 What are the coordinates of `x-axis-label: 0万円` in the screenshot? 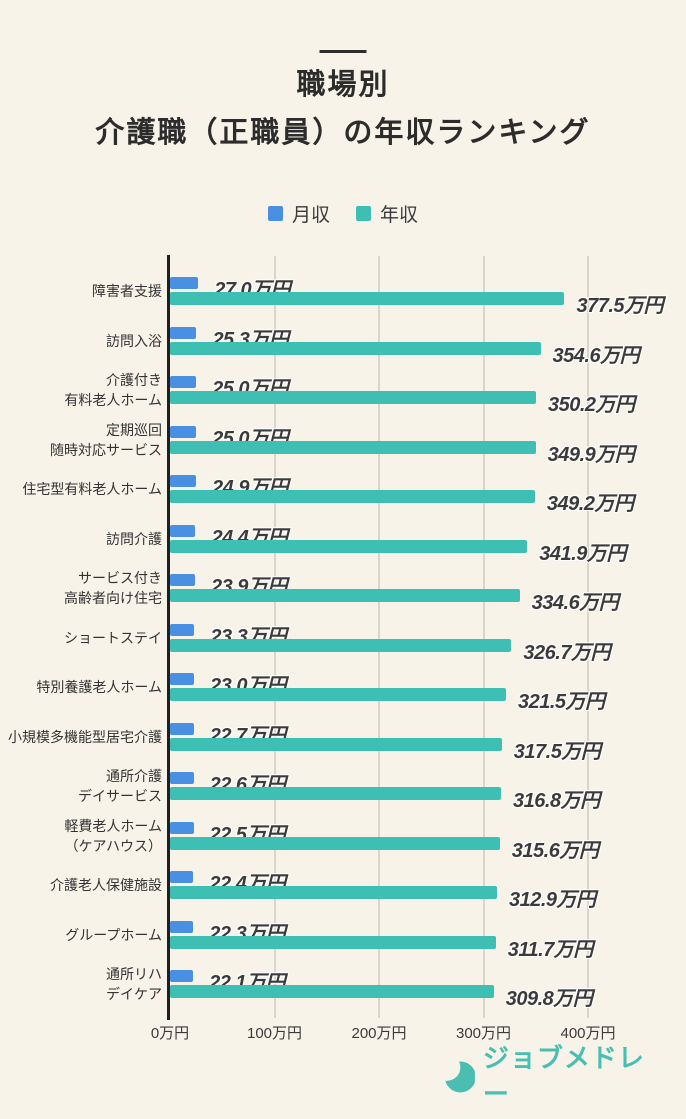 It's located at (170, 1033).